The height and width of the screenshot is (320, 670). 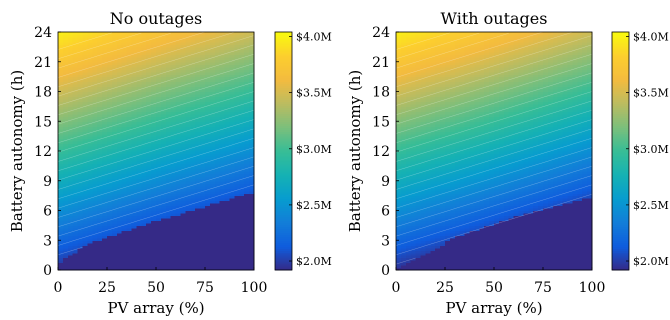 What do you see at coordinates (314, 36) in the screenshot?
I see `colorbar-tick-label: $4.0M` at bounding box center [314, 36].